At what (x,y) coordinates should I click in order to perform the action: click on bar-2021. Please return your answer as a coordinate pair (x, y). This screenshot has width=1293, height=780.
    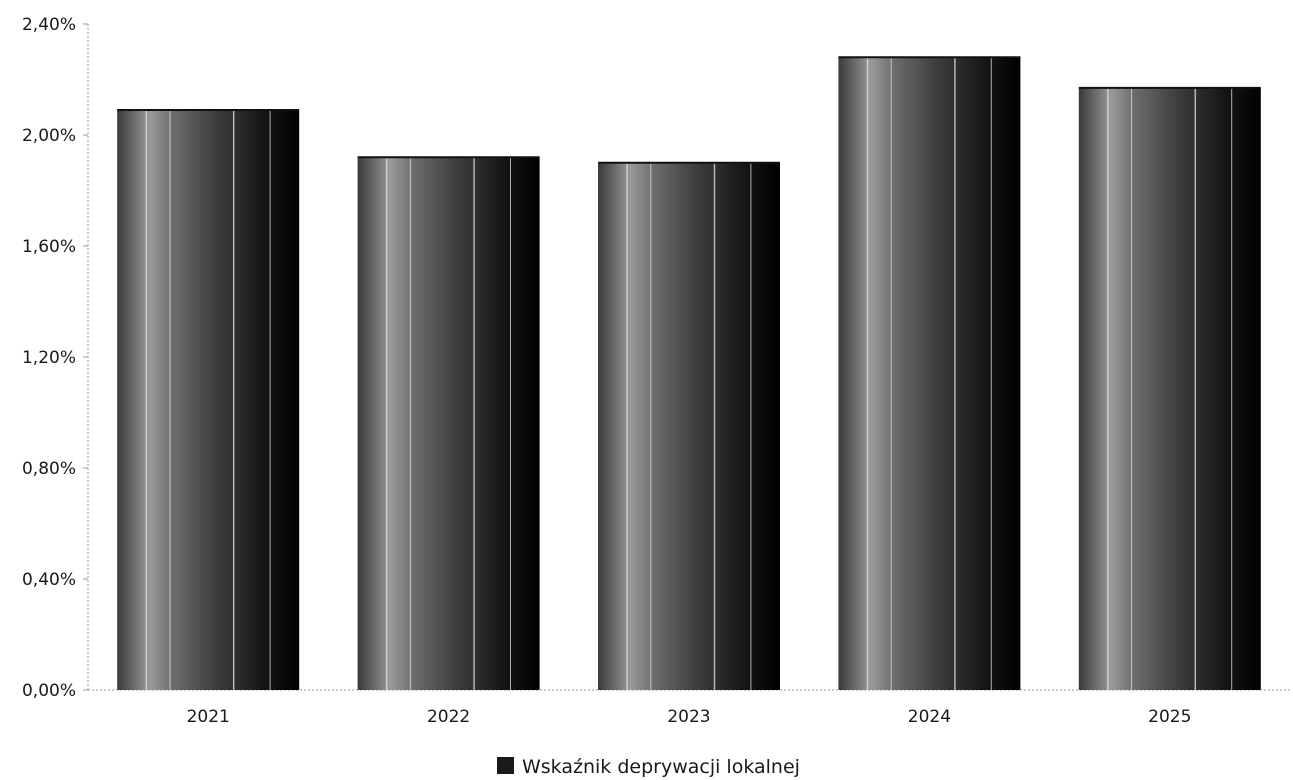
    Looking at the image, I should click on (208, 400).